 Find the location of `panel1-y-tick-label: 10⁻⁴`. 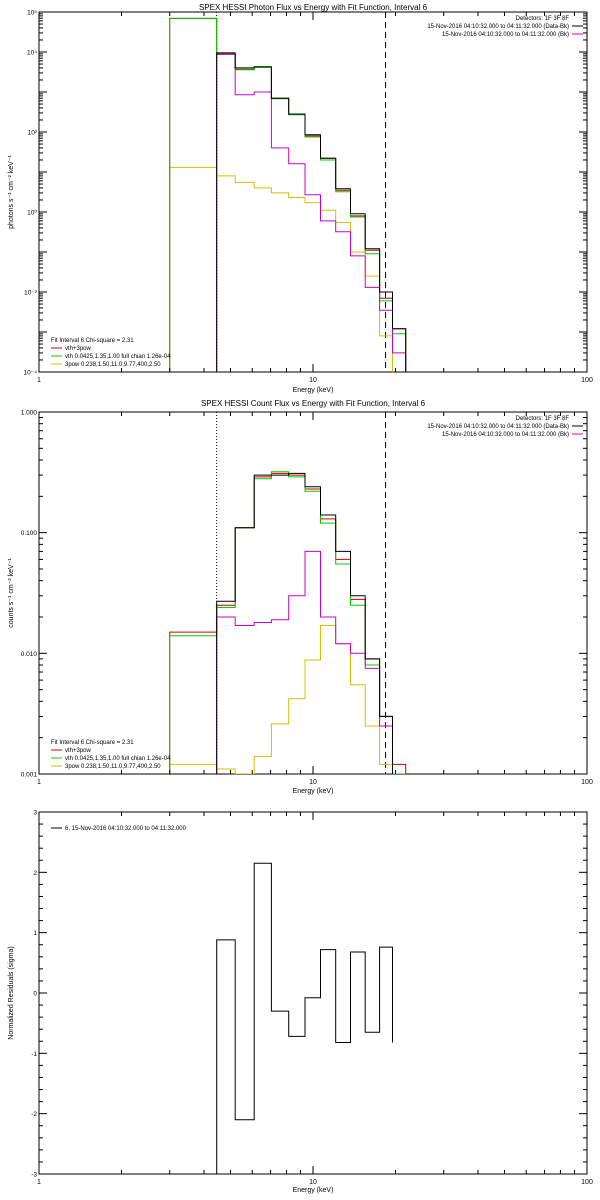

panel1-y-tick-label: 10⁻⁴ is located at coordinates (31, 373).